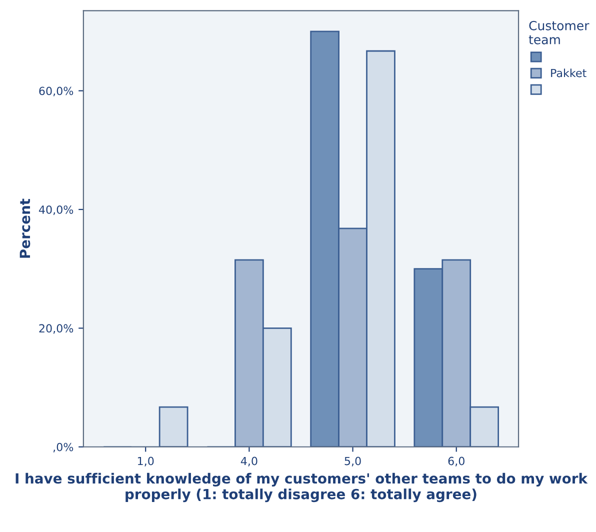  What do you see at coordinates (559, 32) in the screenshot?
I see `legend-title: Customer team` at bounding box center [559, 32].